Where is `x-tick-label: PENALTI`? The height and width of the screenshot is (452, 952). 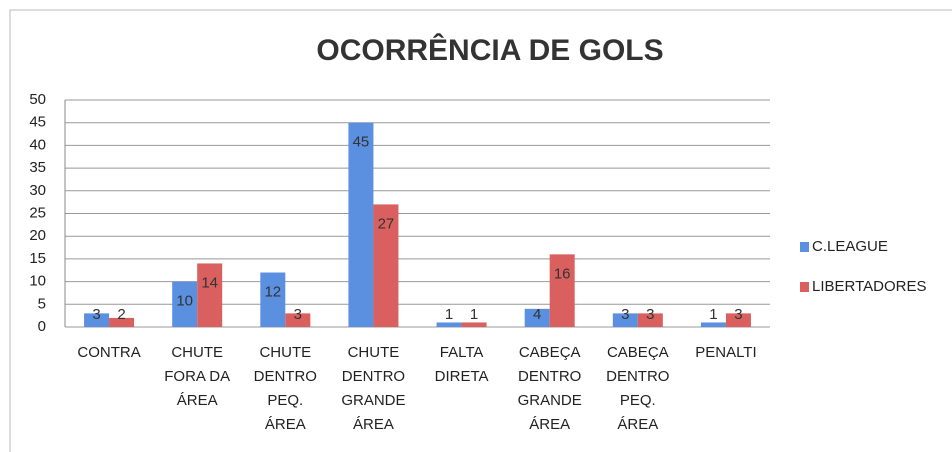
x-tick-label: PENALTI is located at coordinates (726, 352).